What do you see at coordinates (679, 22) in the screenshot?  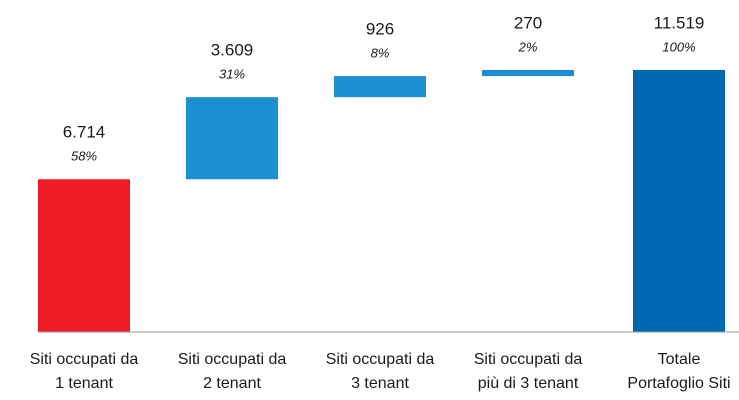 I see `value-label: 11.519` at bounding box center [679, 22].